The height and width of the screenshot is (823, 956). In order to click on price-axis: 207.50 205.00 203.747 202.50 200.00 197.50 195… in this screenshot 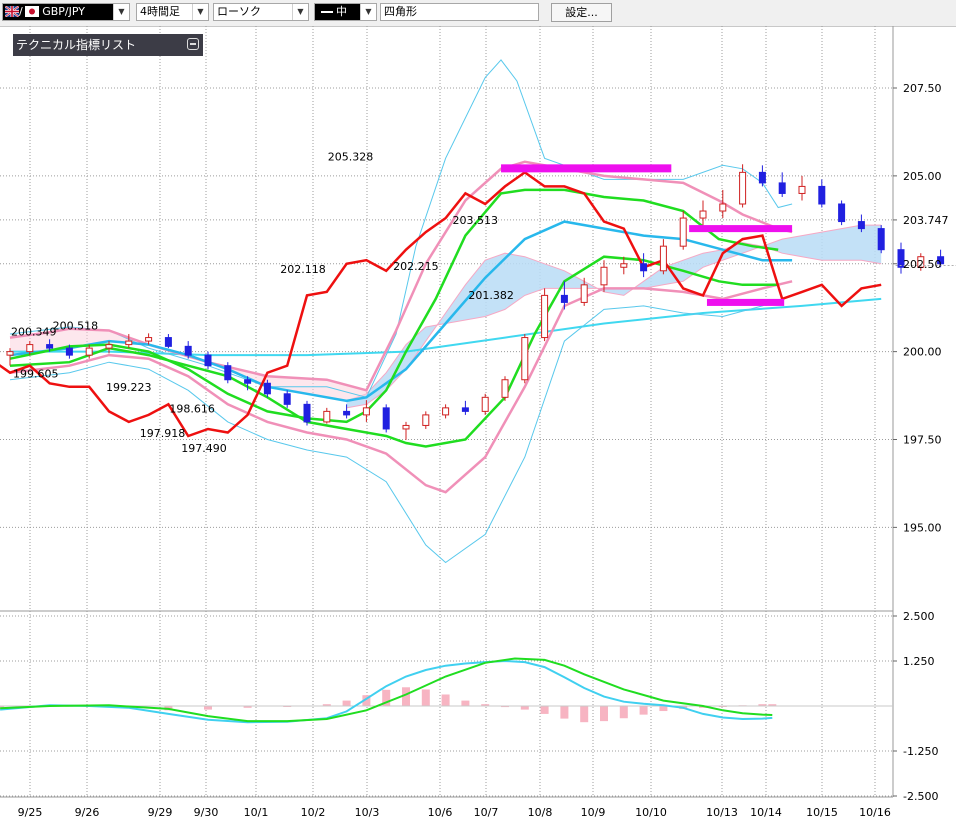, I will do `click(921, 442)`.